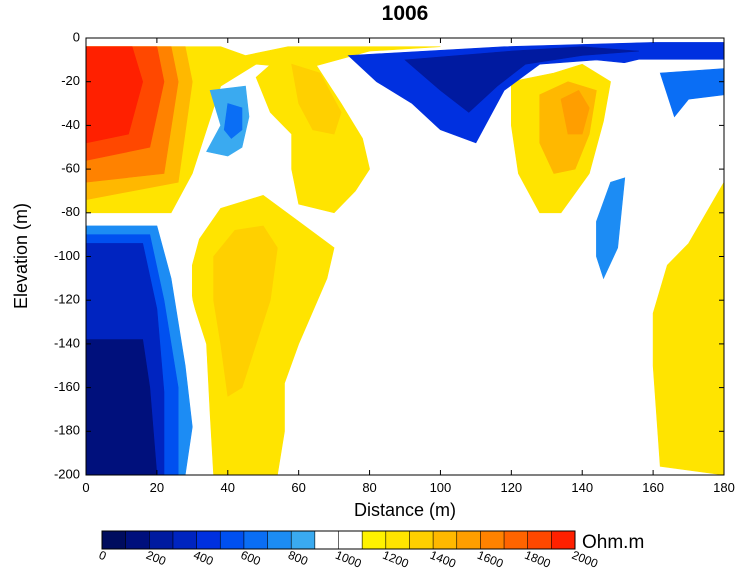 The width and height of the screenshot is (738, 576). I want to click on y-tick-label: -120, so click(67, 299).